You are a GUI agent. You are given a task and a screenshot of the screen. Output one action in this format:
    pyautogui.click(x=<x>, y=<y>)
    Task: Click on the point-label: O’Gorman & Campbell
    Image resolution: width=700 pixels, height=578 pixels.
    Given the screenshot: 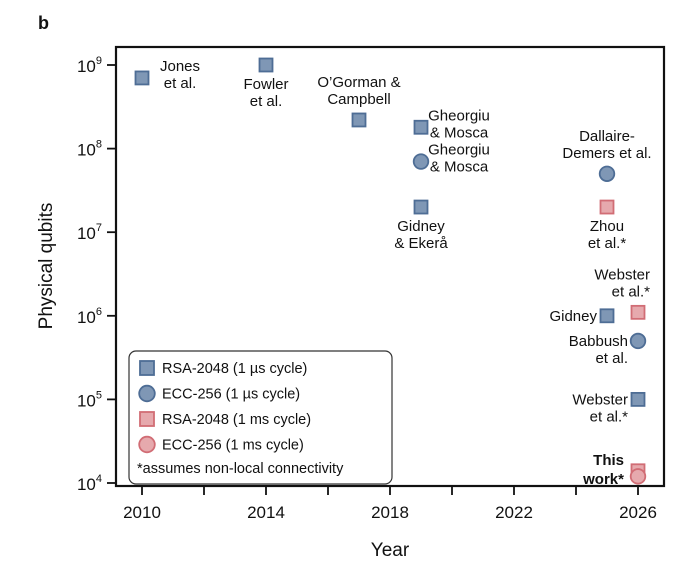 What is the action you would take?
    pyautogui.click(x=358, y=91)
    